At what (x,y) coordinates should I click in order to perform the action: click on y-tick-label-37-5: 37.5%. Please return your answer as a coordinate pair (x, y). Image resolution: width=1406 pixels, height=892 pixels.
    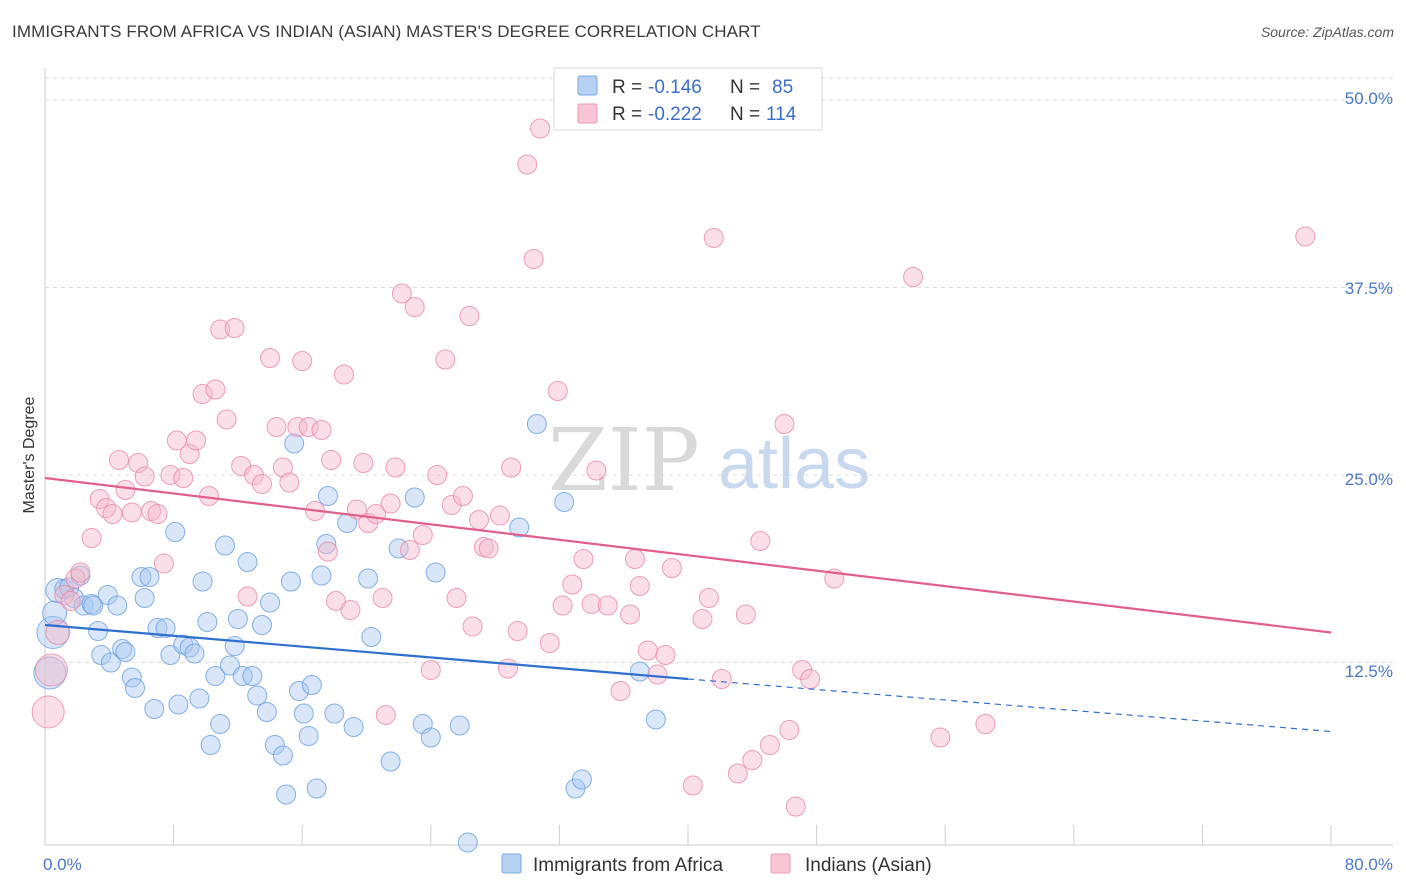
    Looking at the image, I should click on (1369, 288).